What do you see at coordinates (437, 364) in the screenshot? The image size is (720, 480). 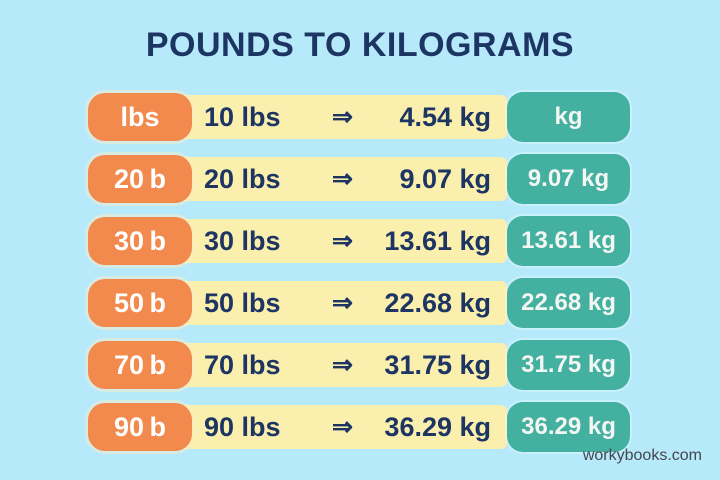 I see `kg-value: 31.75 kg` at bounding box center [437, 364].